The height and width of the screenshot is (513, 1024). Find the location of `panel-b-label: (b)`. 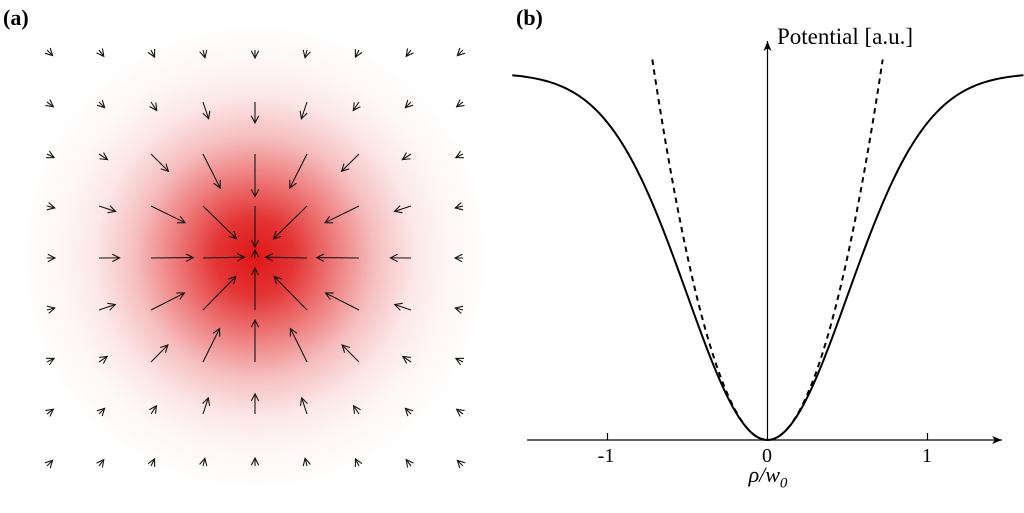

panel-b-label: (b) is located at coordinates (529, 17).